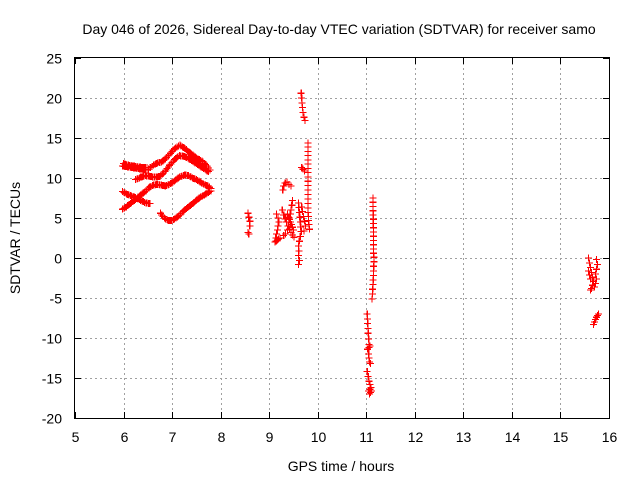 Image resolution: width=640 pixels, height=480 pixels. I want to click on x-tick-label: 9, so click(270, 437).